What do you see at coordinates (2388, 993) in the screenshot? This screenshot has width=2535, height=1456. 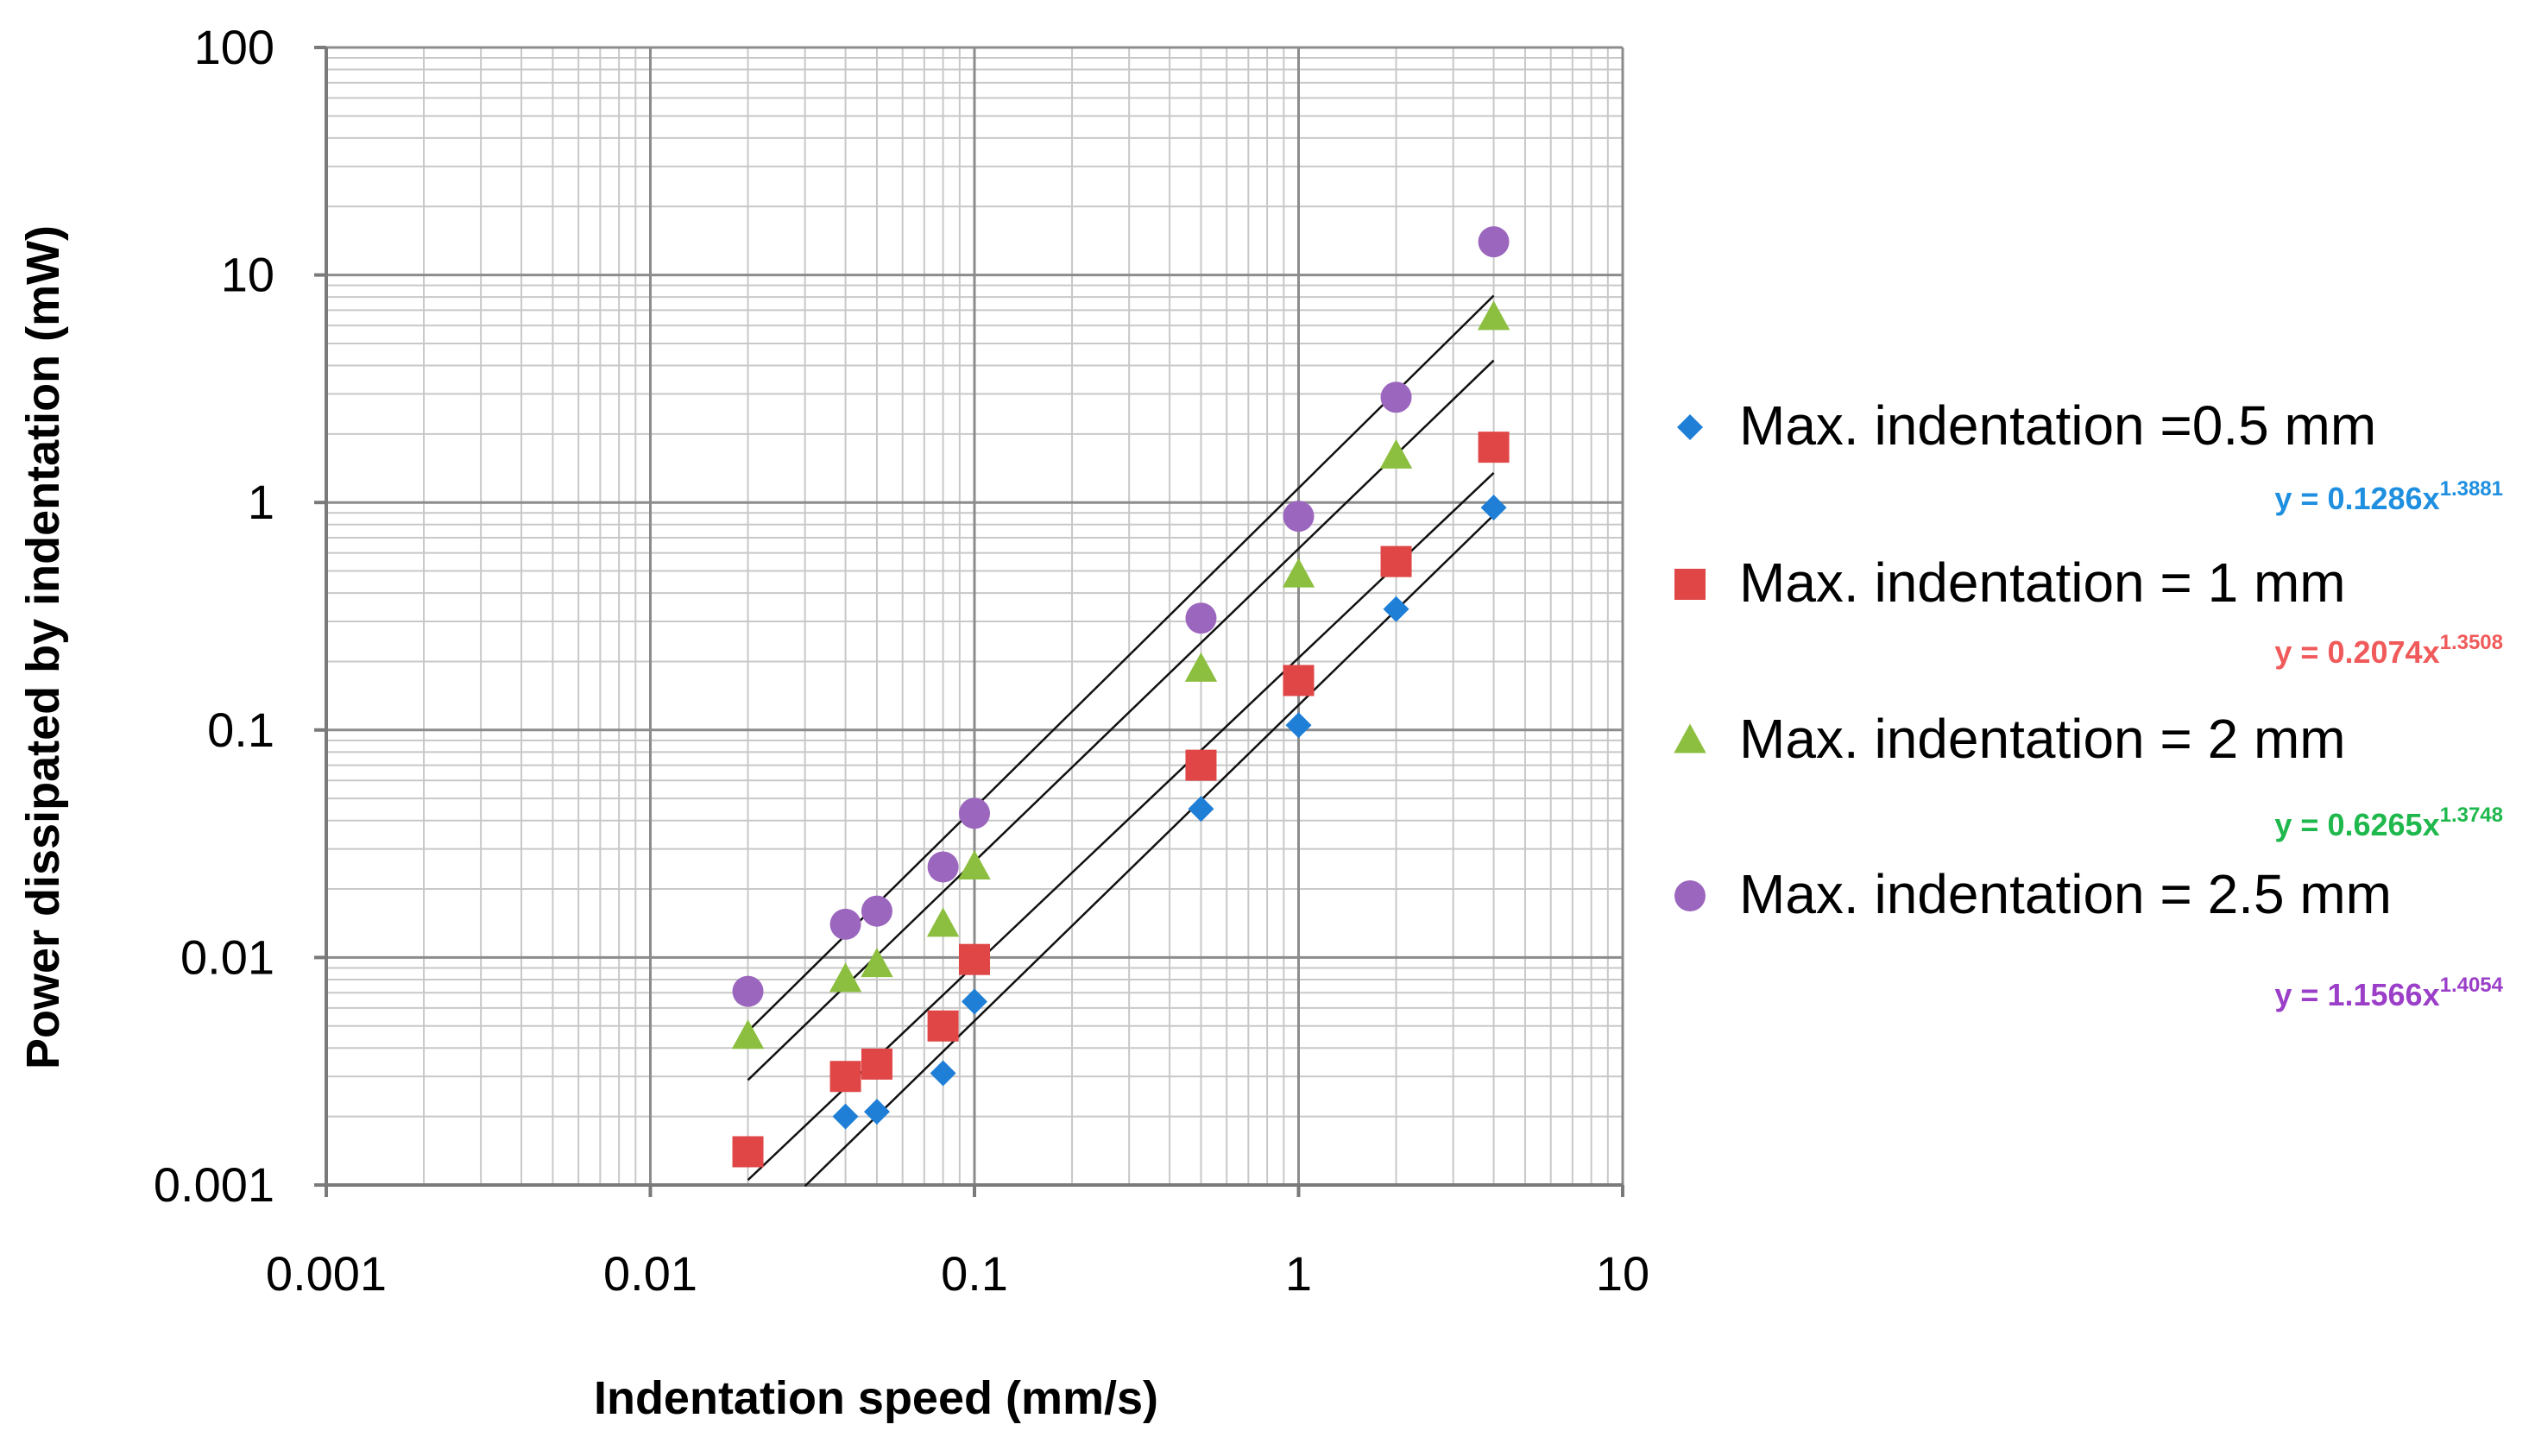 I see `trendline-equation: y = 1.1566x1.4054` at bounding box center [2388, 993].